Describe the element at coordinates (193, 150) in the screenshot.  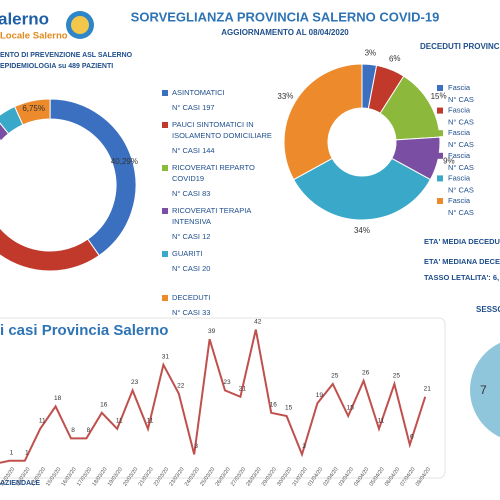
I see `legend-cases: N° CASI 144` at that location.